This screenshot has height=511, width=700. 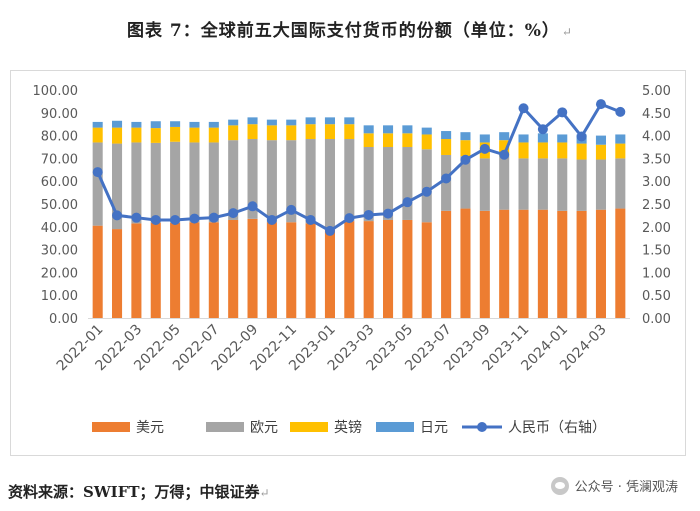 What do you see at coordinates (343, 31) in the screenshot?
I see `chart-title-text: 图表 7：全球前五大国际支付货币的份额（单位：%）` at bounding box center [343, 31].